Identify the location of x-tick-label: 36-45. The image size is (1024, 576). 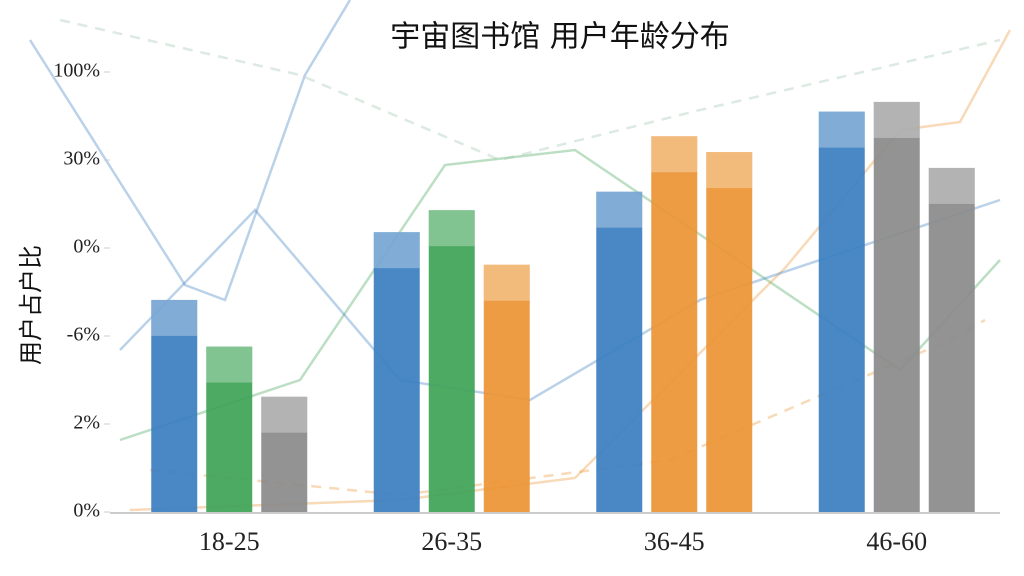
(674, 541).